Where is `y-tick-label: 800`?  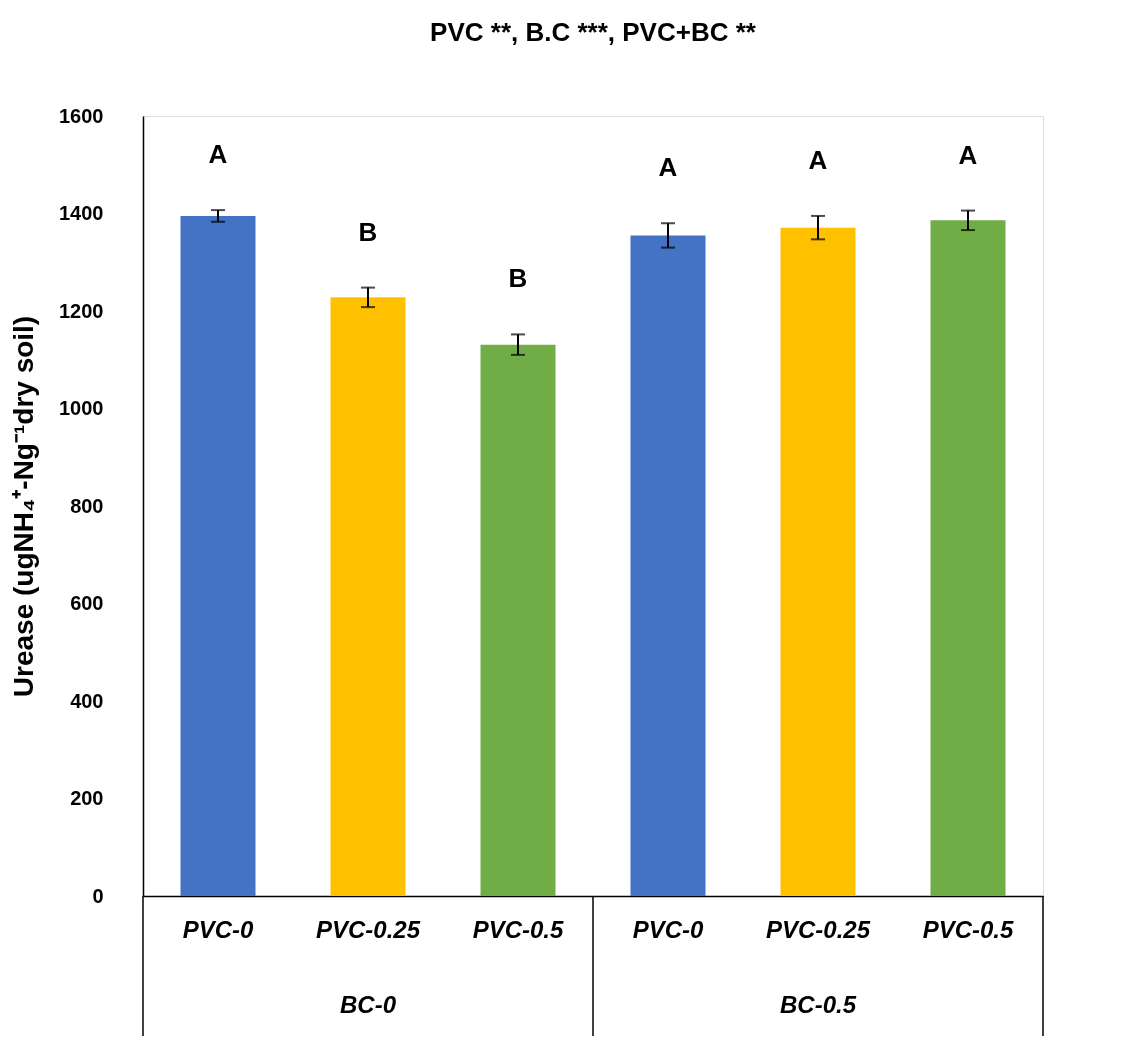 y-tick-label: 800 is located at coordinates (87, 505).